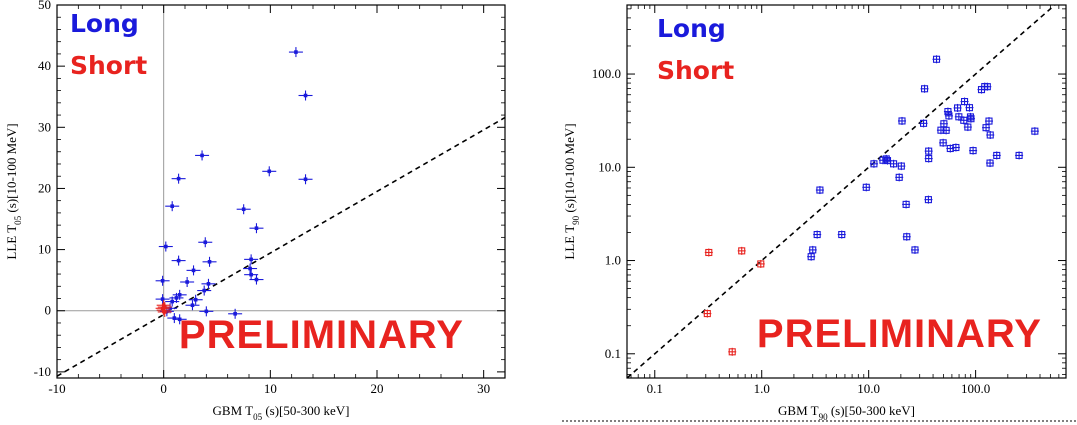 The height and width of the screenshot is (425, 1077). What do you see at coordinates (824, 417) in the screenshot?
I see `x-axis-title-subscript: 90` at bounding box center [824, 417].